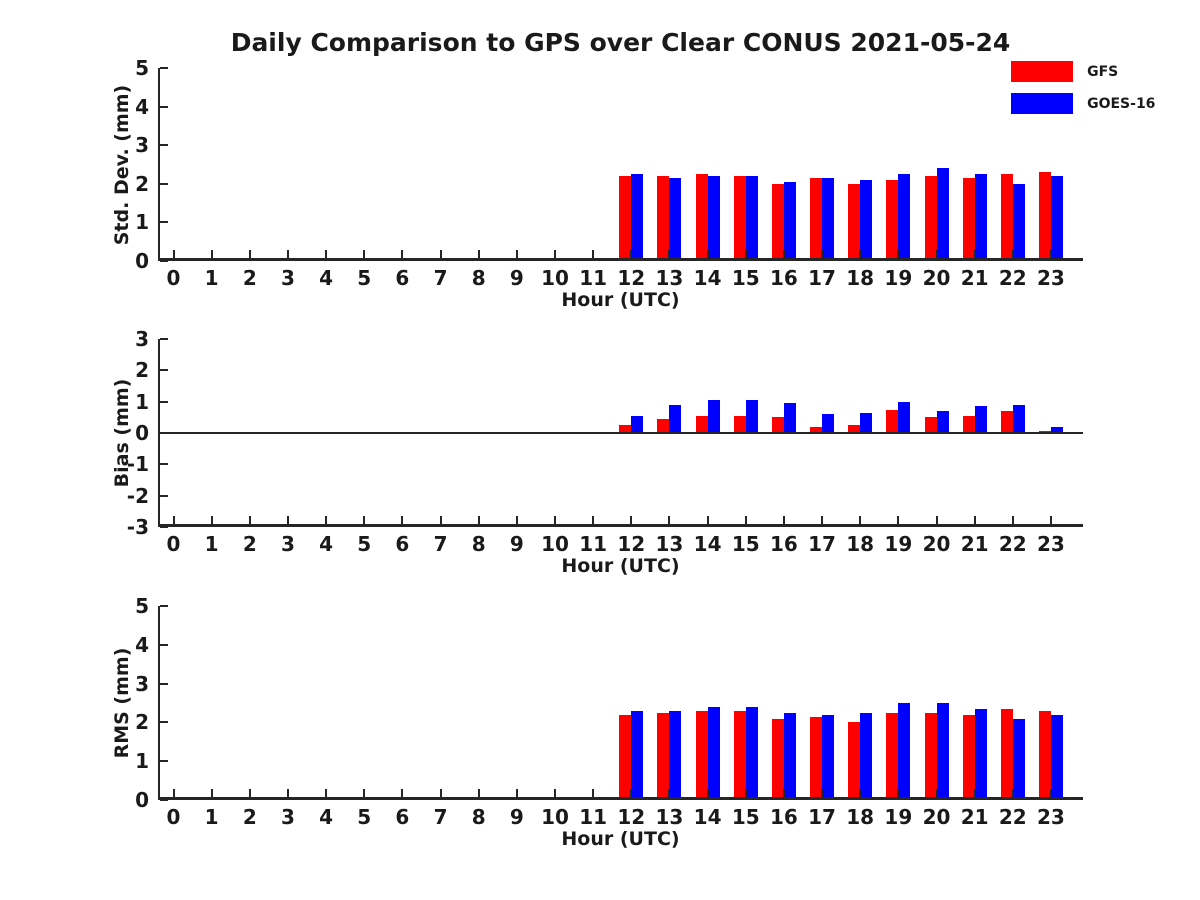  Describe the element at coordinates (675, 219) in the screenshot. I see `bar-goes-16-h13` at that location.